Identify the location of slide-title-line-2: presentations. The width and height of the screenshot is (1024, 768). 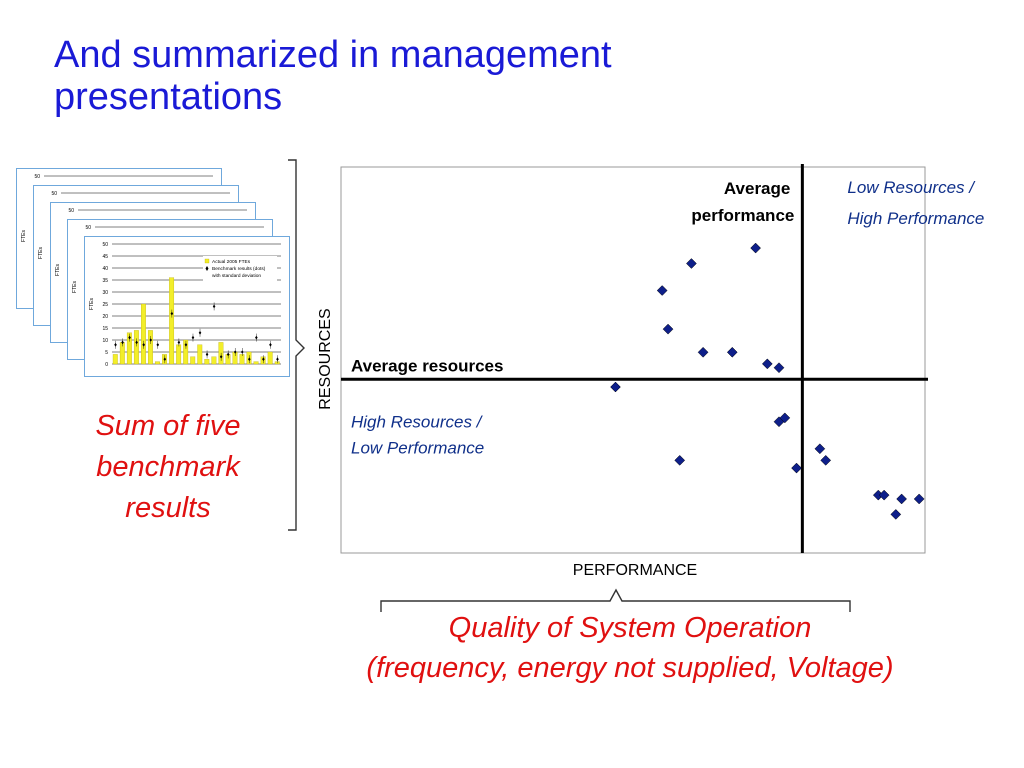
(168, 97).